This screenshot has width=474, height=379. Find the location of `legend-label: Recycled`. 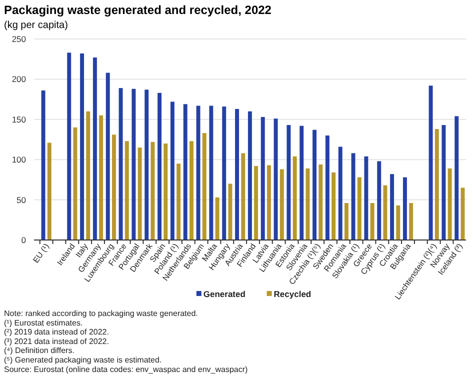

legend-label: Recycled is located at coordinates (293, 294).